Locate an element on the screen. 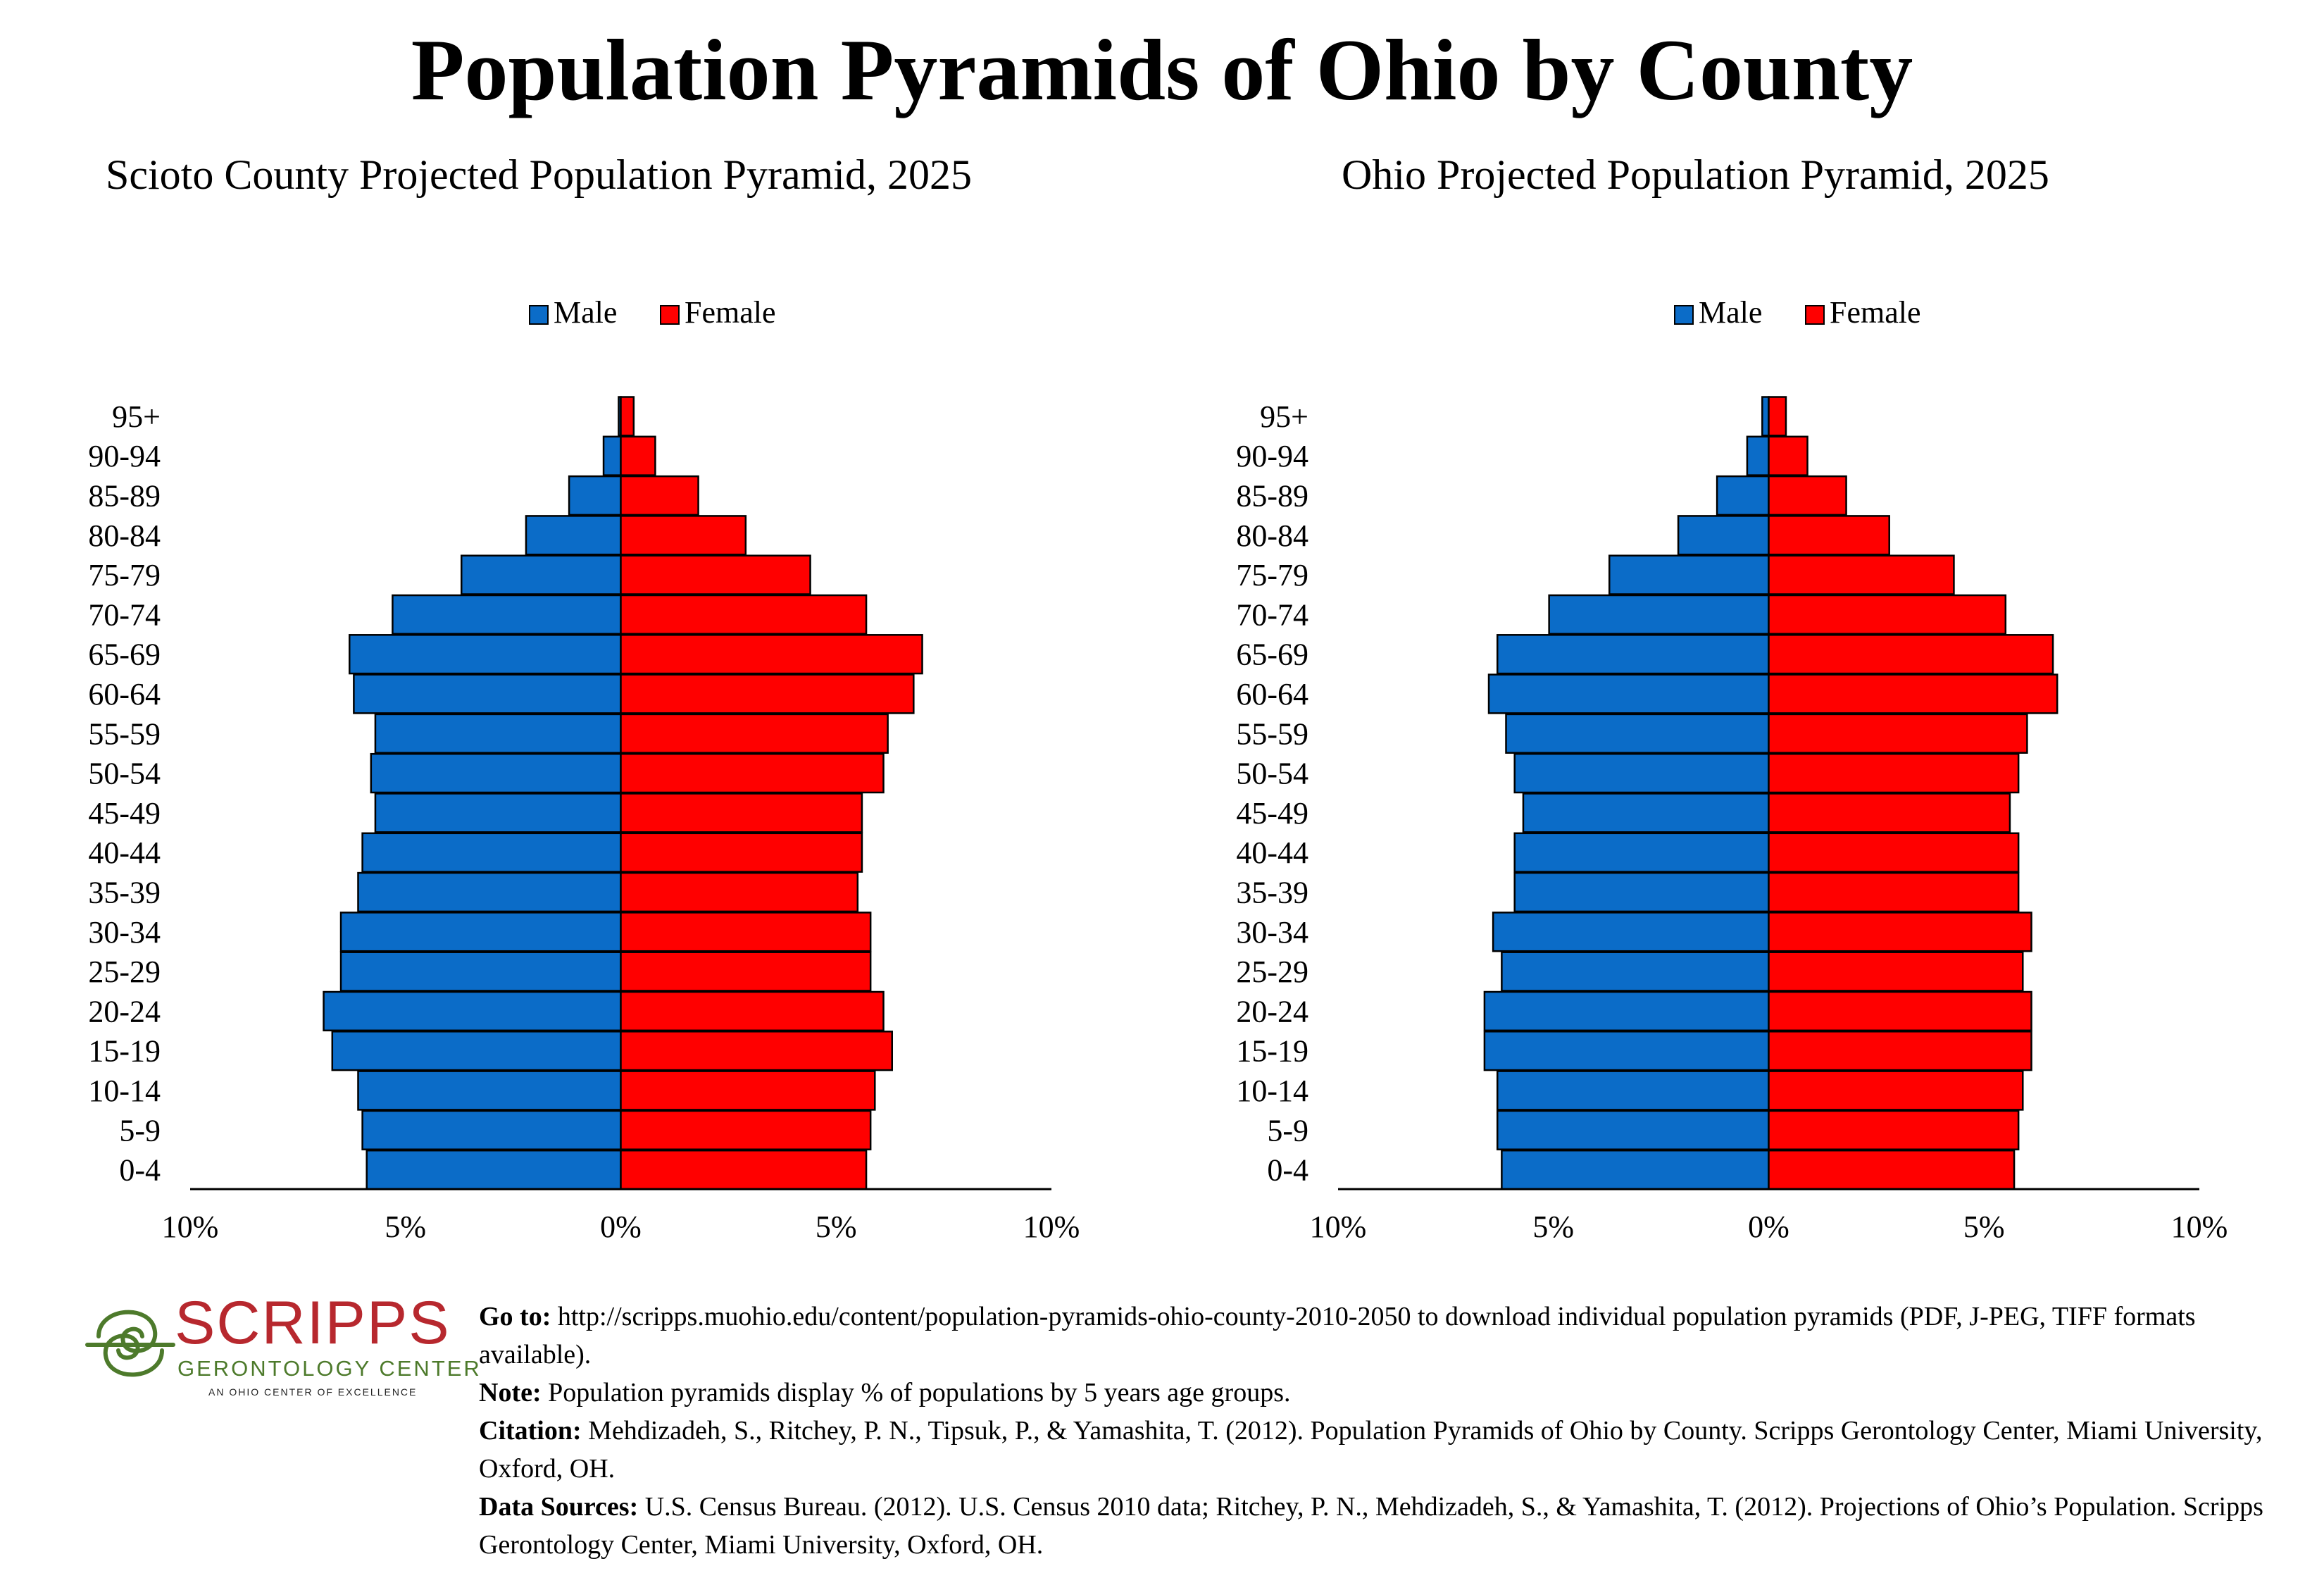 This screenshot has height=1585, width=2324. ohio-age-label: 40-44 is located at coordinates (1272, 853).